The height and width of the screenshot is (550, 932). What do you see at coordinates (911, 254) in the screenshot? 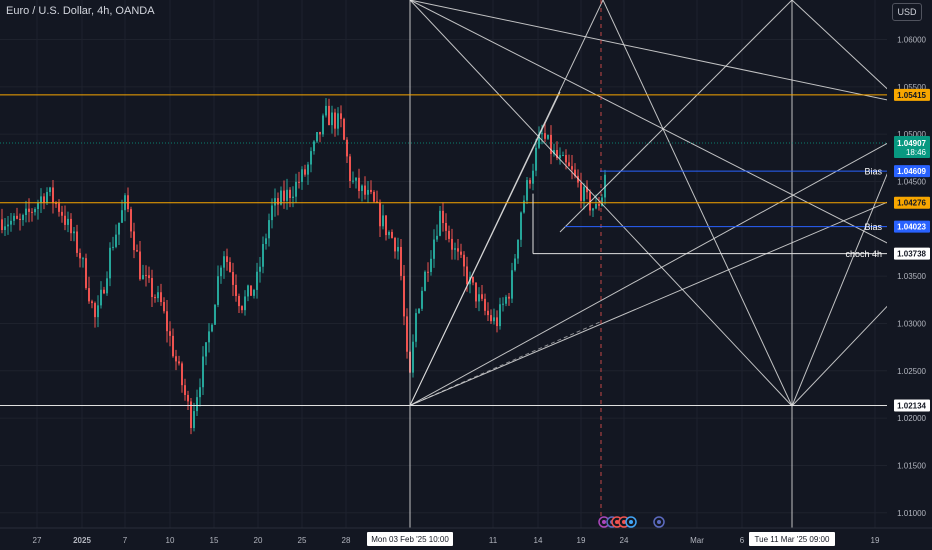
I see `choch-price-label: 1.03738` at bounding box center [911, 254].